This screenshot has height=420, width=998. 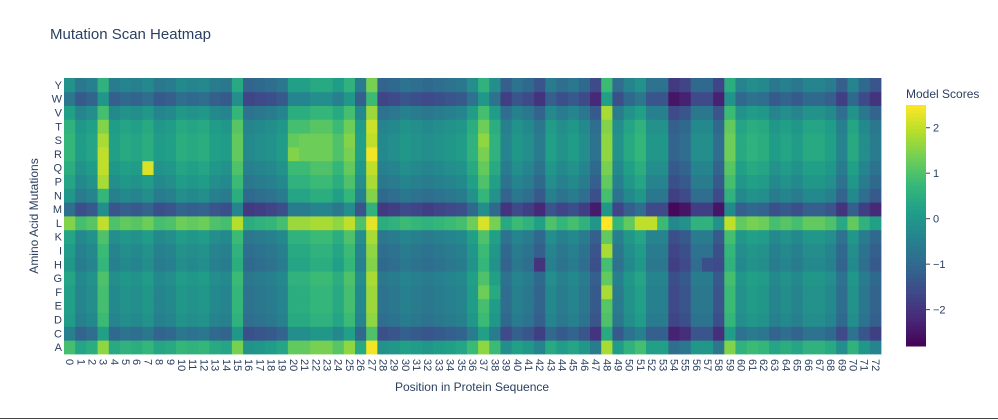 I want to click on x-tick-label: 38, so click(x=494, y=365).